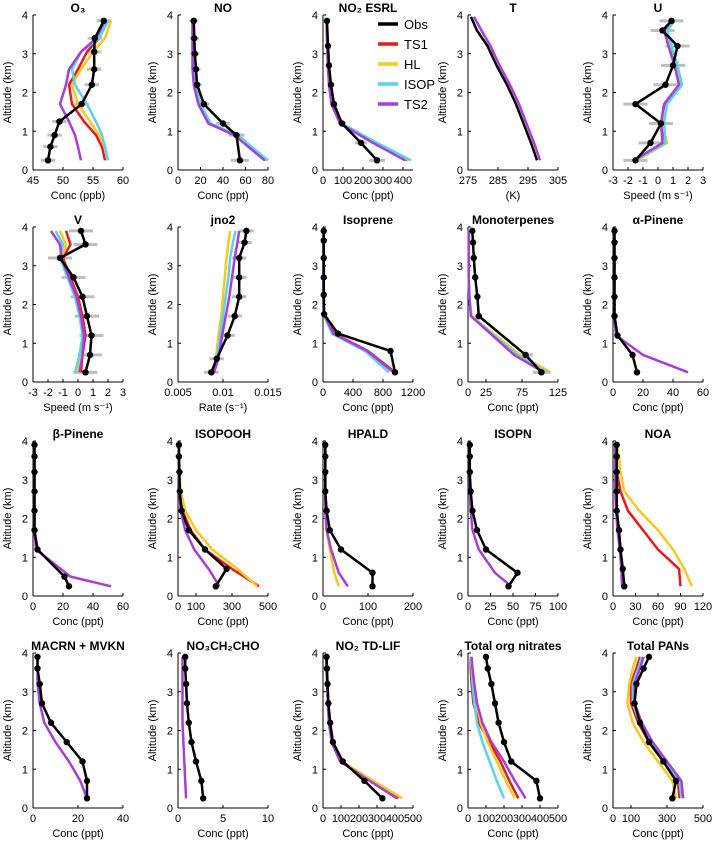 Image resolution: width=720 pixels, height=850 pixels. I want to click on x-tick-label: 60, so click(658, 607).